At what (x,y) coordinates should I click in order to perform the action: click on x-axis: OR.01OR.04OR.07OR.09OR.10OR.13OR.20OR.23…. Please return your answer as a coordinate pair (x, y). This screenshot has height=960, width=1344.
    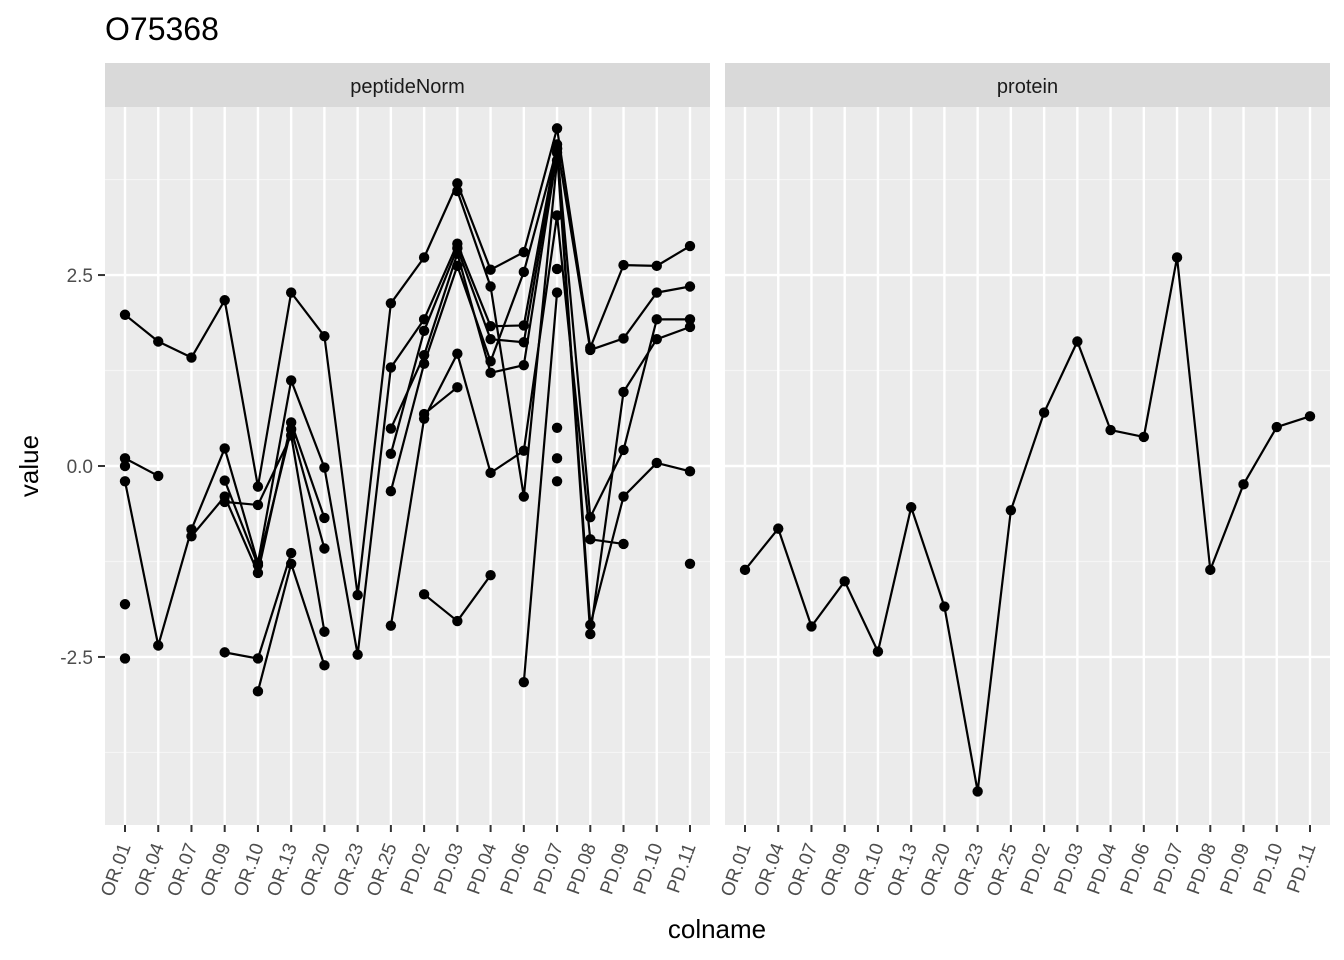
    Looking at the image, I should click on (399, 862).